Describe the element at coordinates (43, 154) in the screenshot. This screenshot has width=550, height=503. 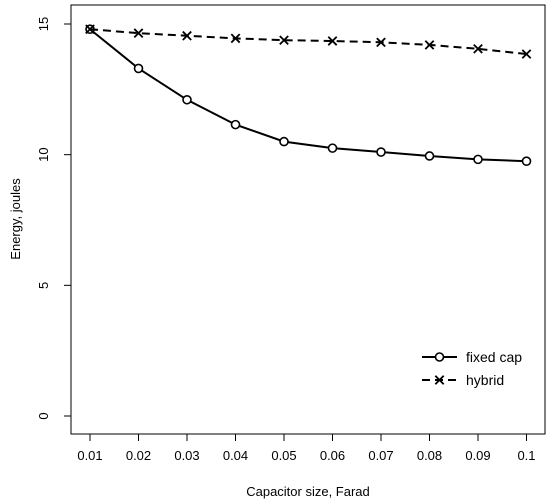
I see `y-tick-label: 10` at that location.